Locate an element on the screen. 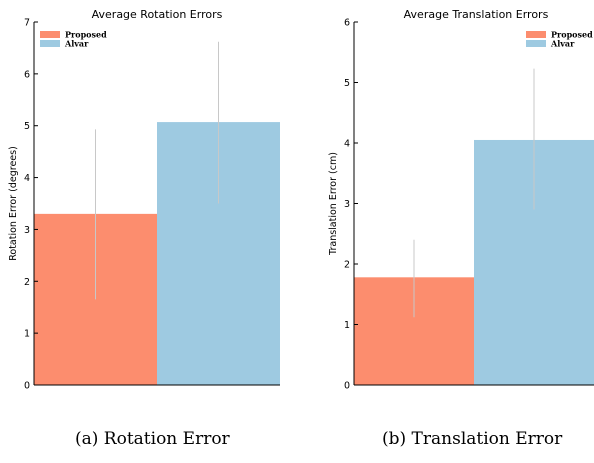 The height and width of the screenshot is (463, 594). rotation-y-tick-label: 4 is located at coordinates (27, 178).